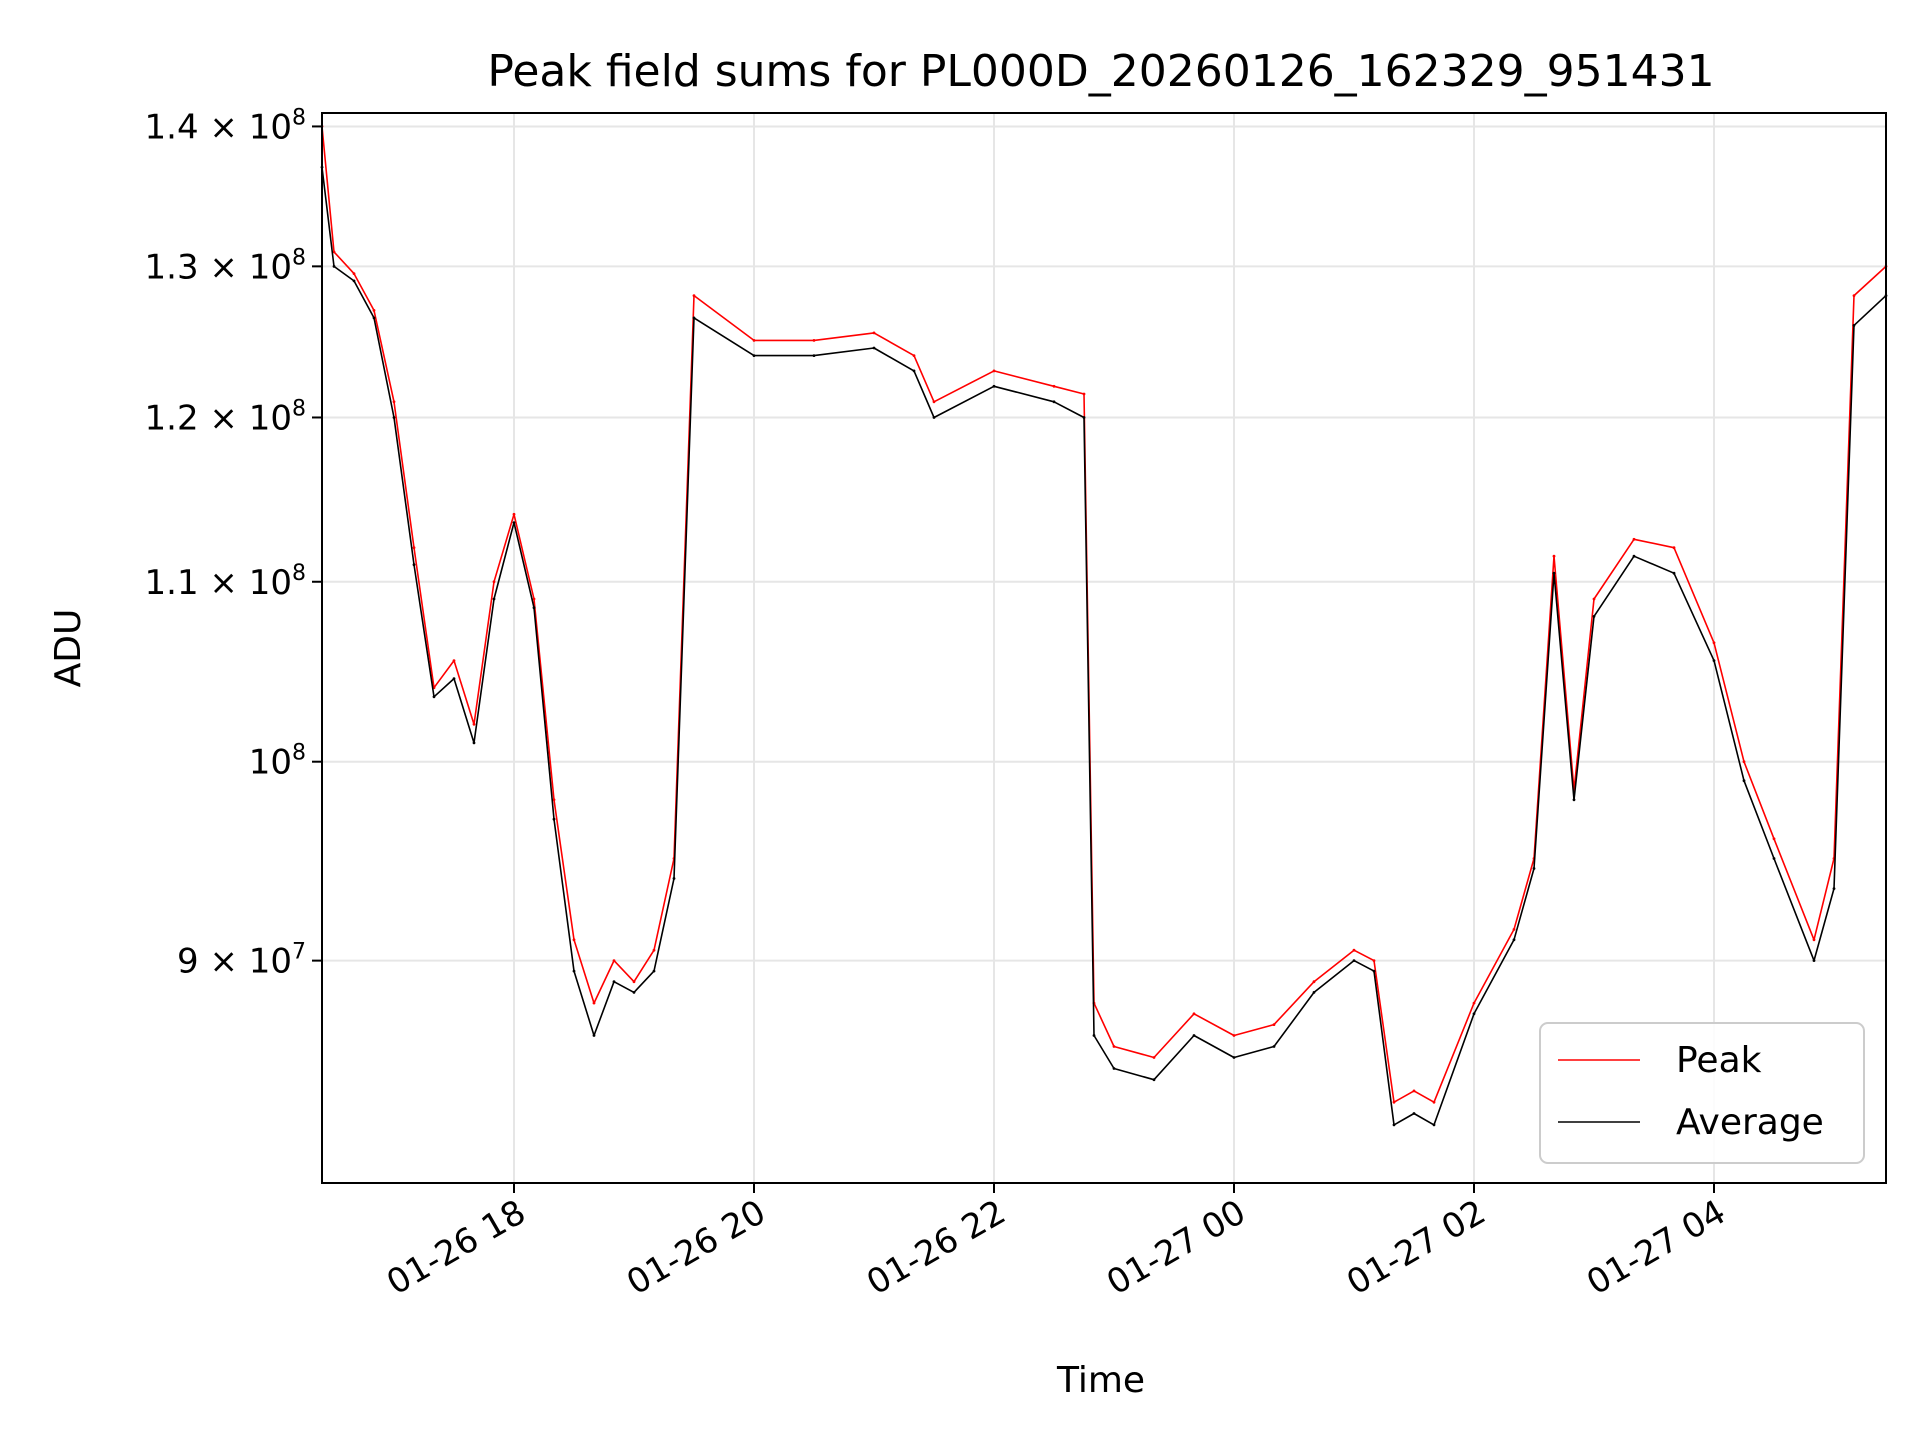  Describe the element at coordinates (1750, 1122) in the screenshot. I see `legend-average-label: Average` at that location.